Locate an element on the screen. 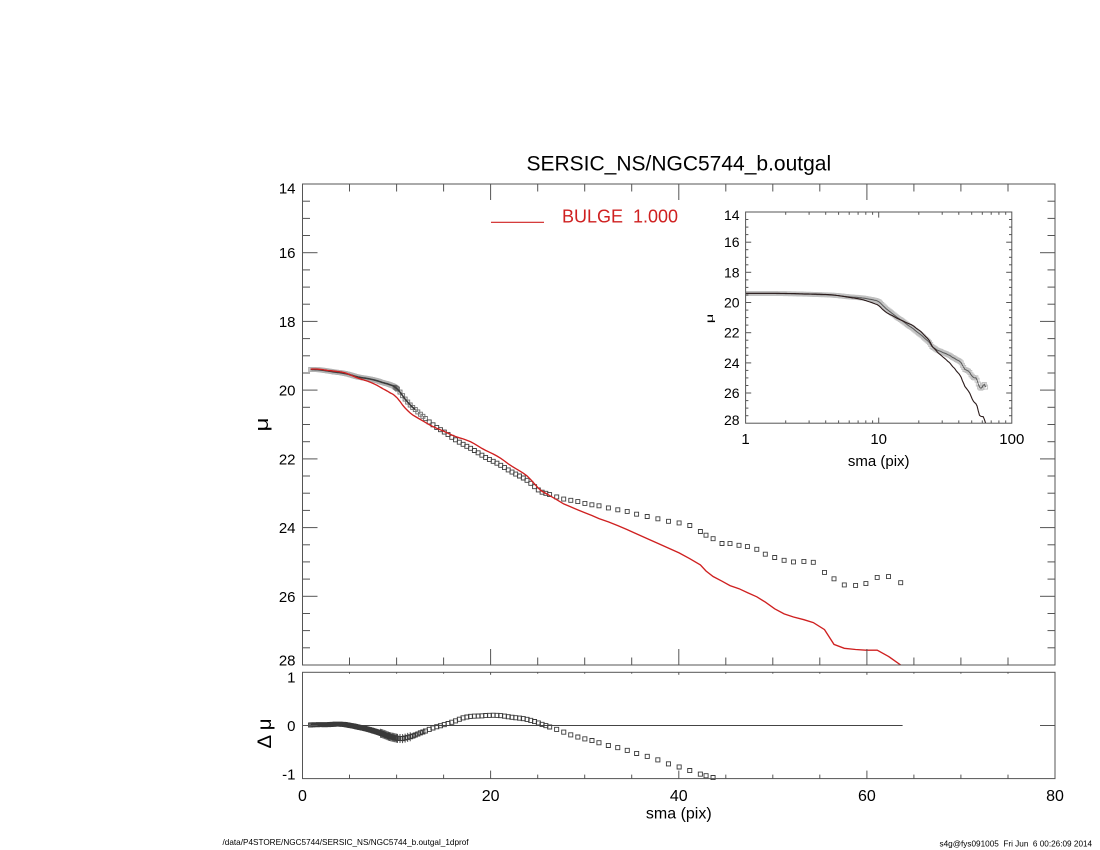 The height and width of the screenshot is (850, 1100). svg-text: 100 is located at coordinates (1011, 439).